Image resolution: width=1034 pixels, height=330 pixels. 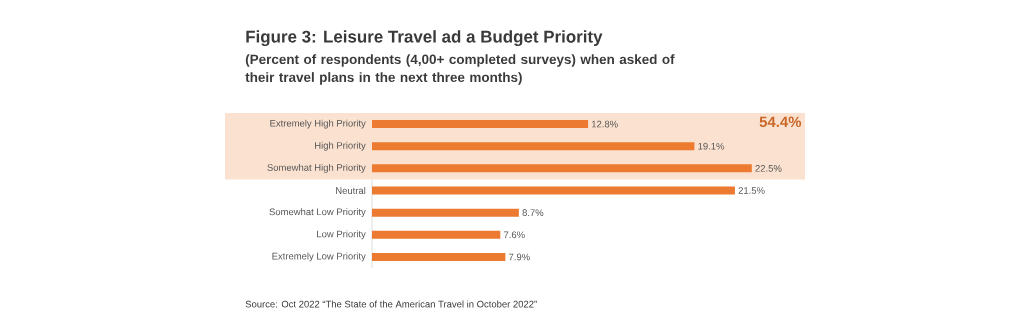 I want to click on chart-subtitle: (Percent of respondents (4,00+ completed surveys) when asked of their travel plans in the next three months), so click(x=460, y=69).